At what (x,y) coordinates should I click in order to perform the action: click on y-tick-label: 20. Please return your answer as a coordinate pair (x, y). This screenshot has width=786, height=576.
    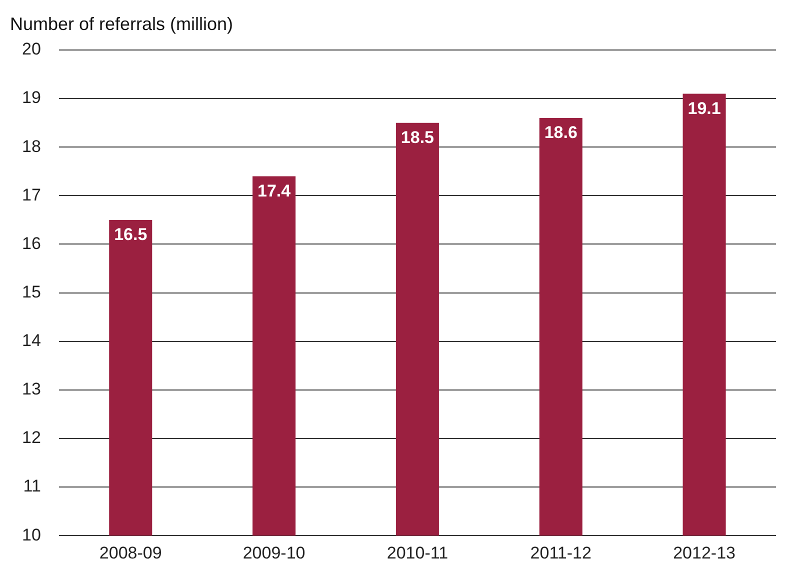
    Looking at the image, I should click on (31, 49).